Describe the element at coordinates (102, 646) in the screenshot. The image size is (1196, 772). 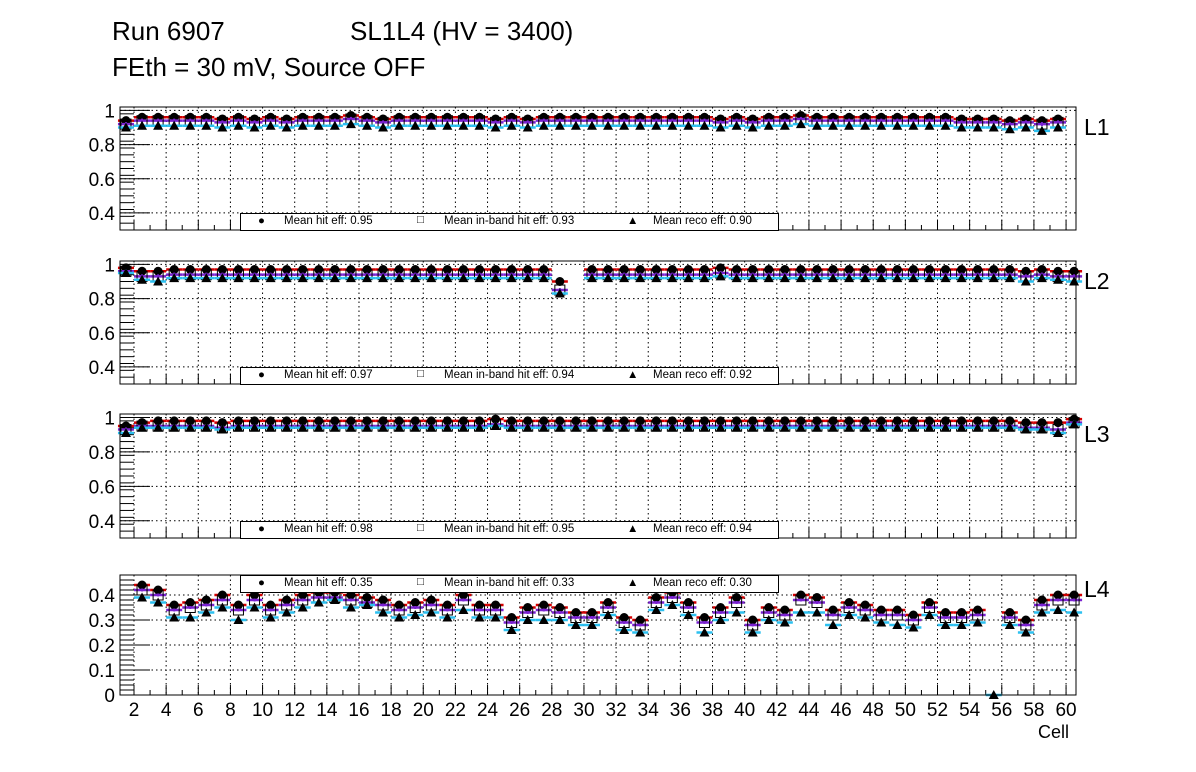
I see `y-tick-label: 0.2` at that location.